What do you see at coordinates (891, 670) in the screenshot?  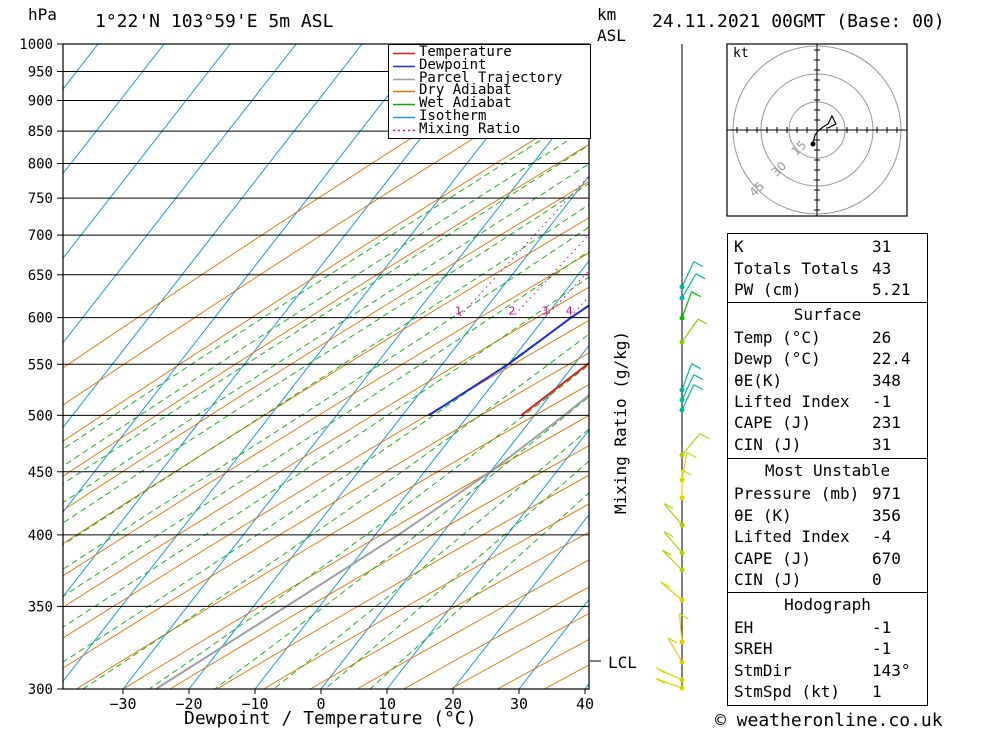 I see `hodo-stmdir-value: 143°` at bounding box center [891, 670].